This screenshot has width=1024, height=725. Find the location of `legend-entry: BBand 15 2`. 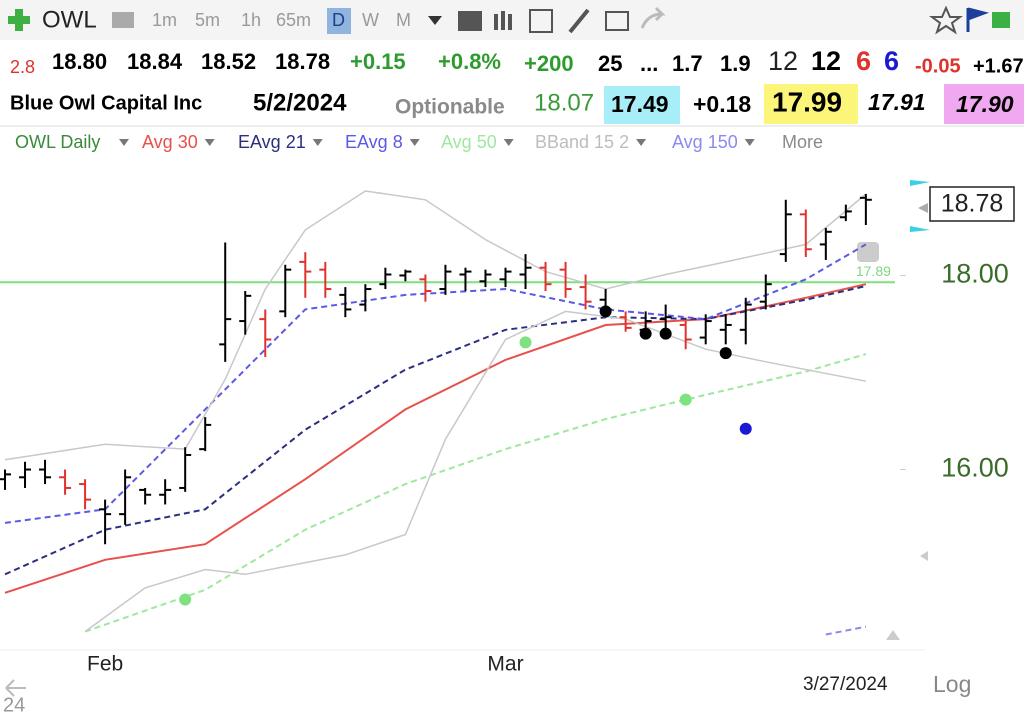

legend-entry: BBand 15 2 is located at coordinates (582, 142).